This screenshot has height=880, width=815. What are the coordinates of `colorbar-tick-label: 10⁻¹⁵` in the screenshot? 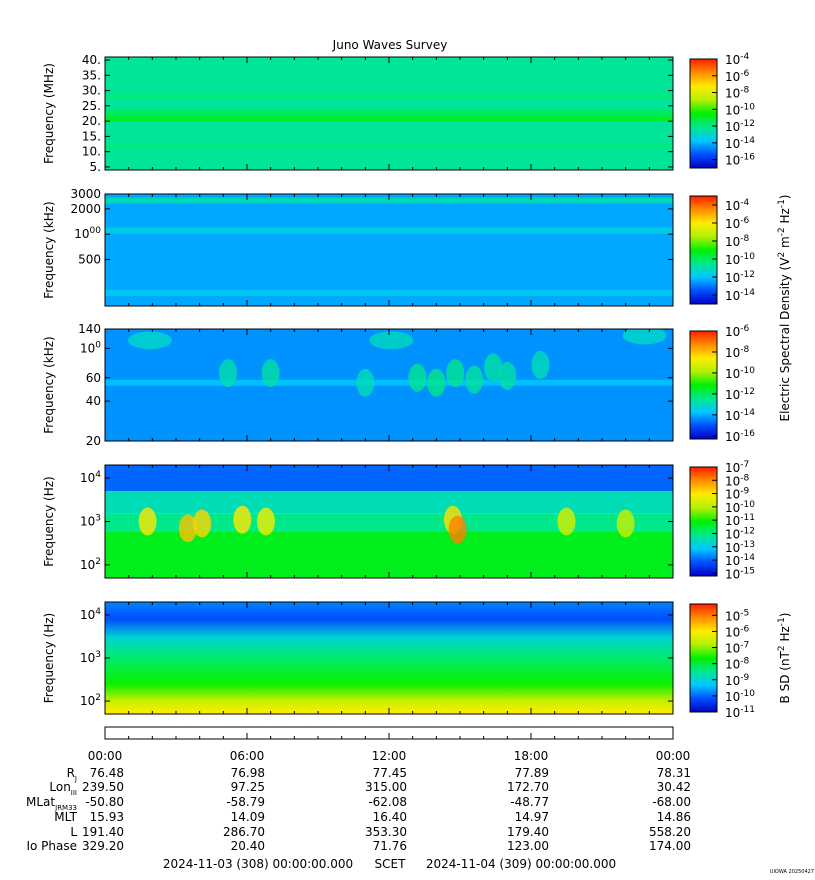 It's located at (740, 573).